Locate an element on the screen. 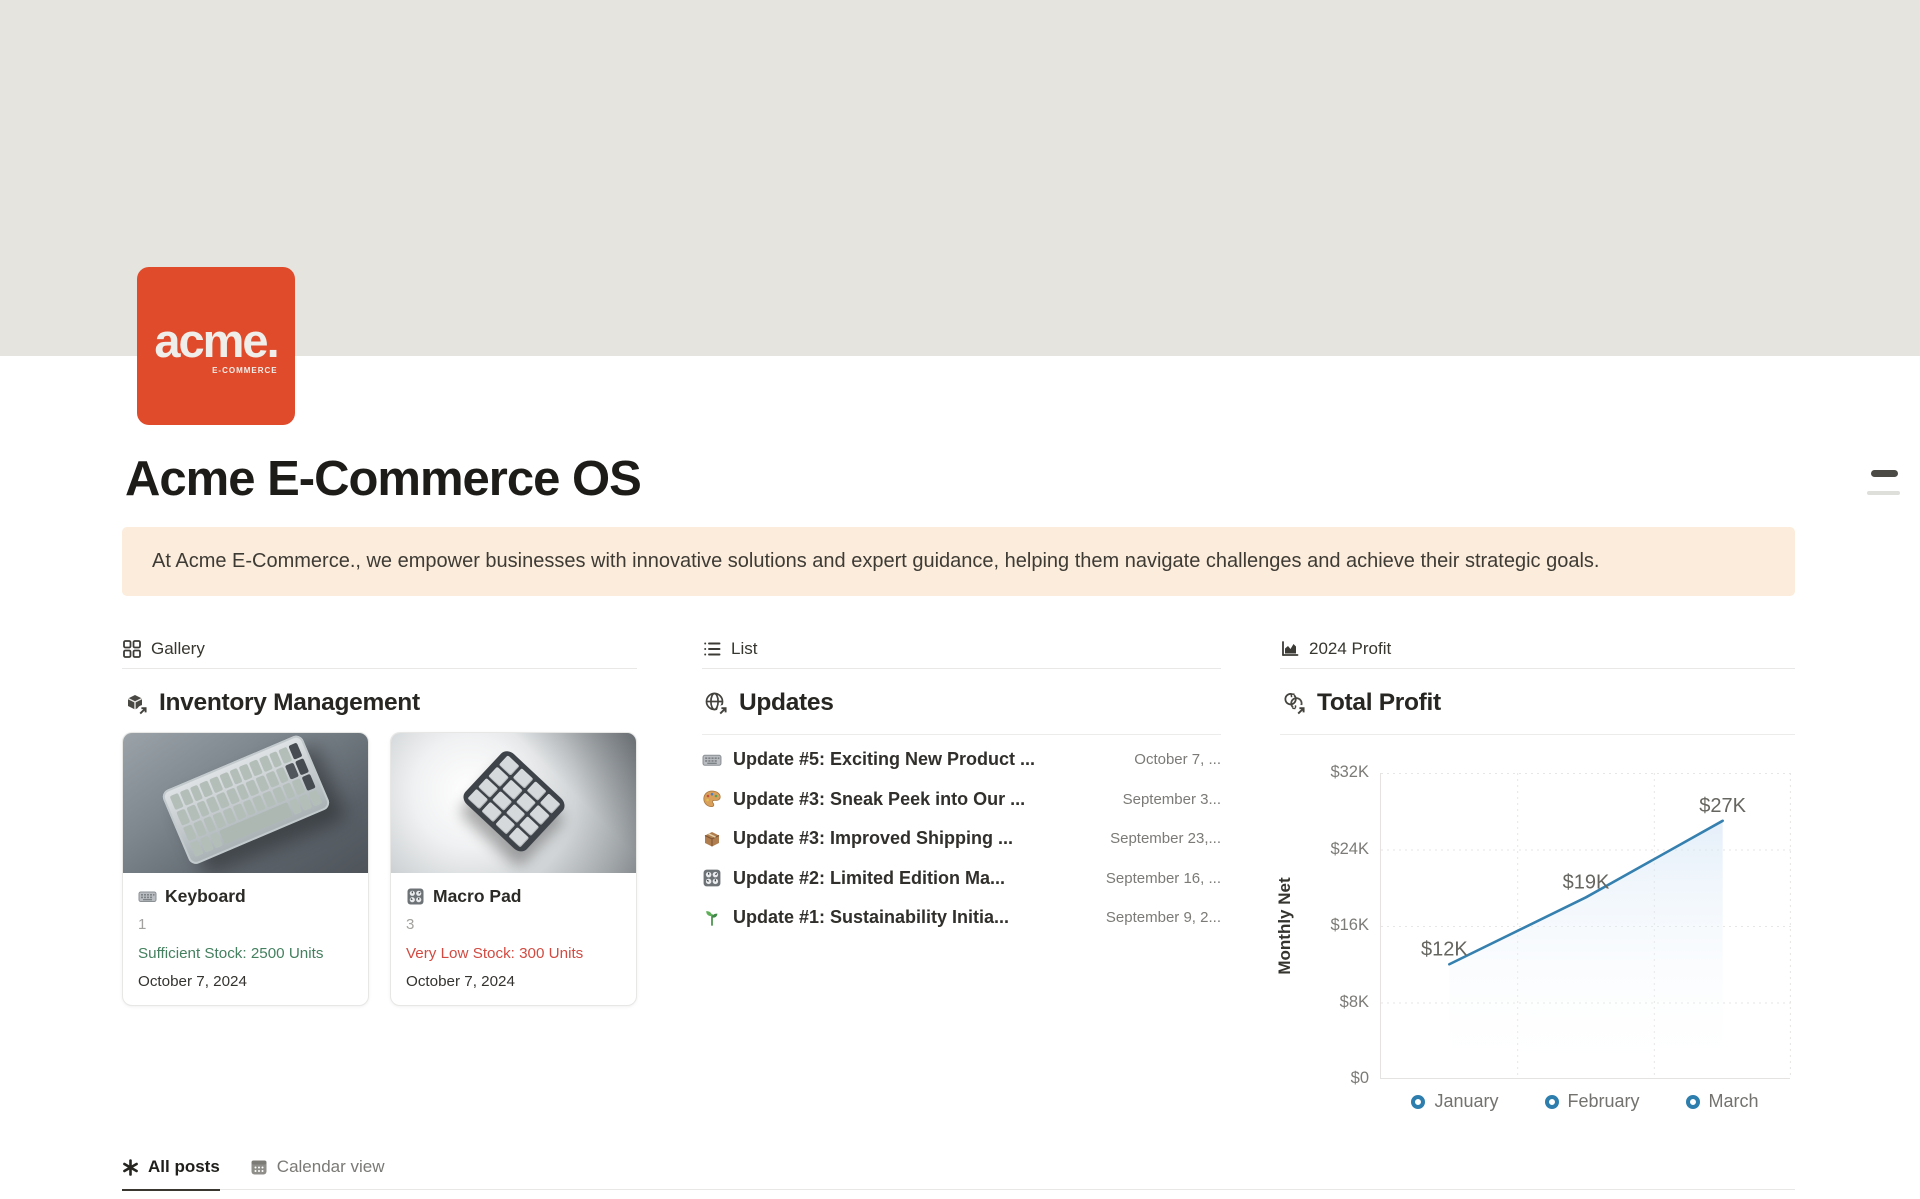 This screenshot has width=1920, height=1199. legend-item-march: March is located at coordinates (1722, 1101).